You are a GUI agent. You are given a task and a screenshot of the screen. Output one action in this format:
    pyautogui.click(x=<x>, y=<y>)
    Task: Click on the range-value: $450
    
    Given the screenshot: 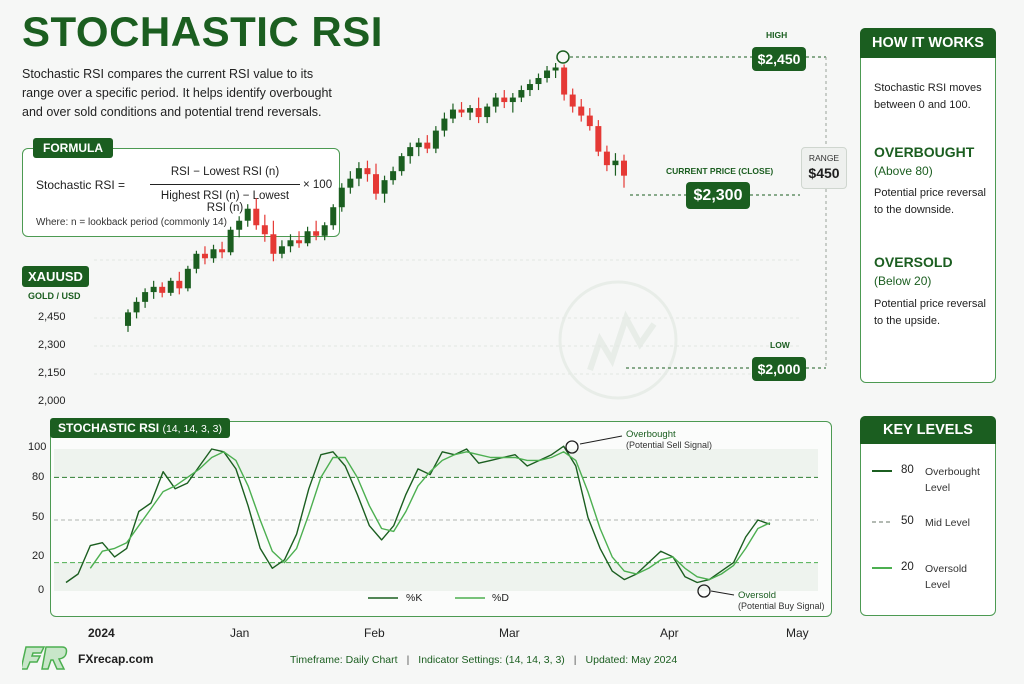 What is the action you would take?
    pyautogui.click(x=824, y=173)
    